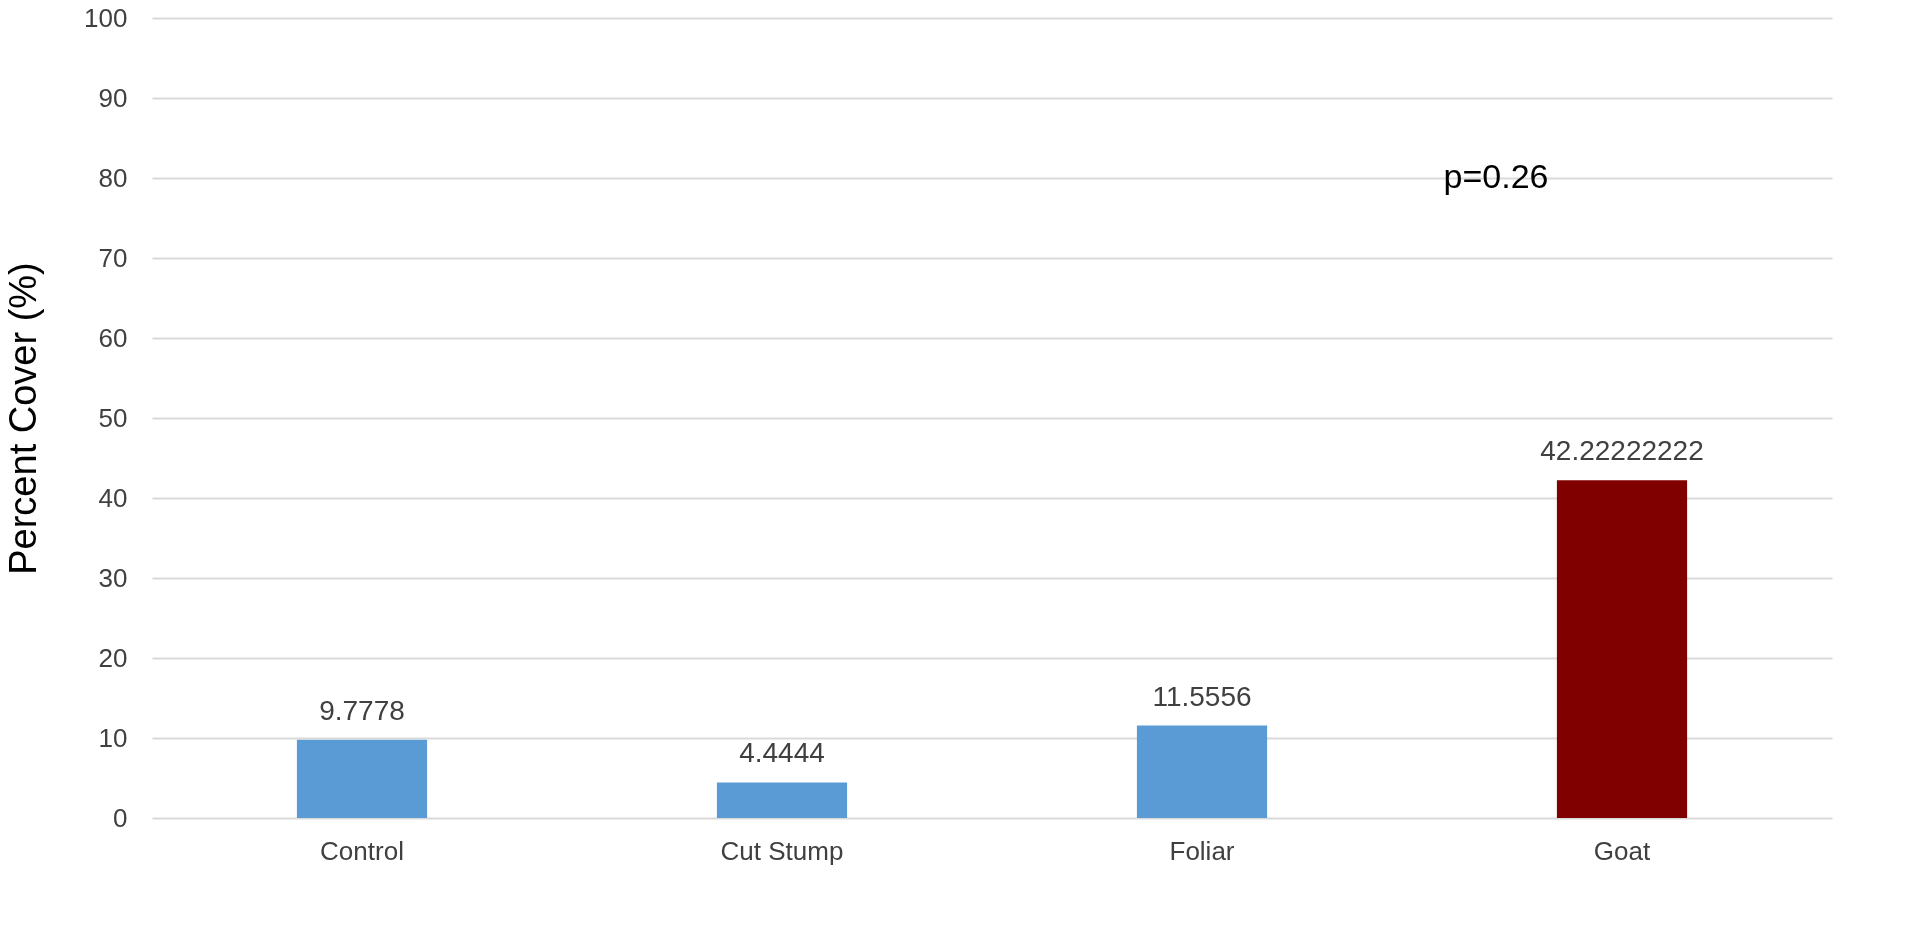  I want to click on y-tick-label: 0, so click(120, 817).